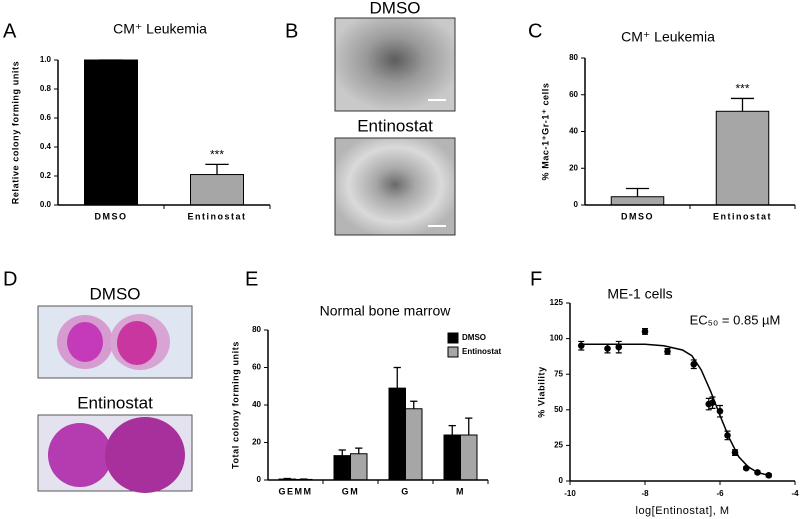 Image resolution: width=800 pixels, height=519 pixels. What do you see at coordinates (545, 132) in the screenshot?
I see `y-axis-label: % Mac-1⁺Gr-1⁺ cells` at bounding box center [545, 132].